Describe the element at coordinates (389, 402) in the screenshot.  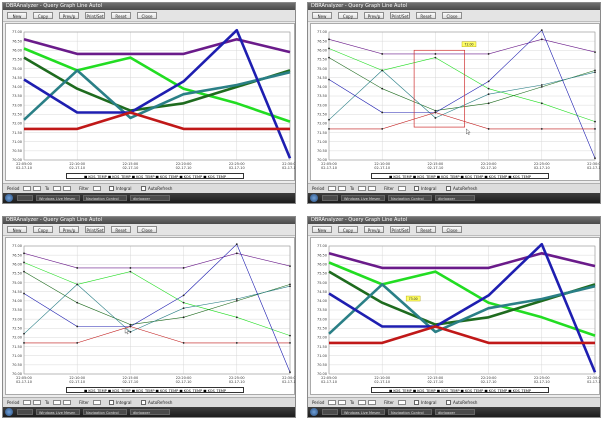
I see `filter-label: Filter` at that location.